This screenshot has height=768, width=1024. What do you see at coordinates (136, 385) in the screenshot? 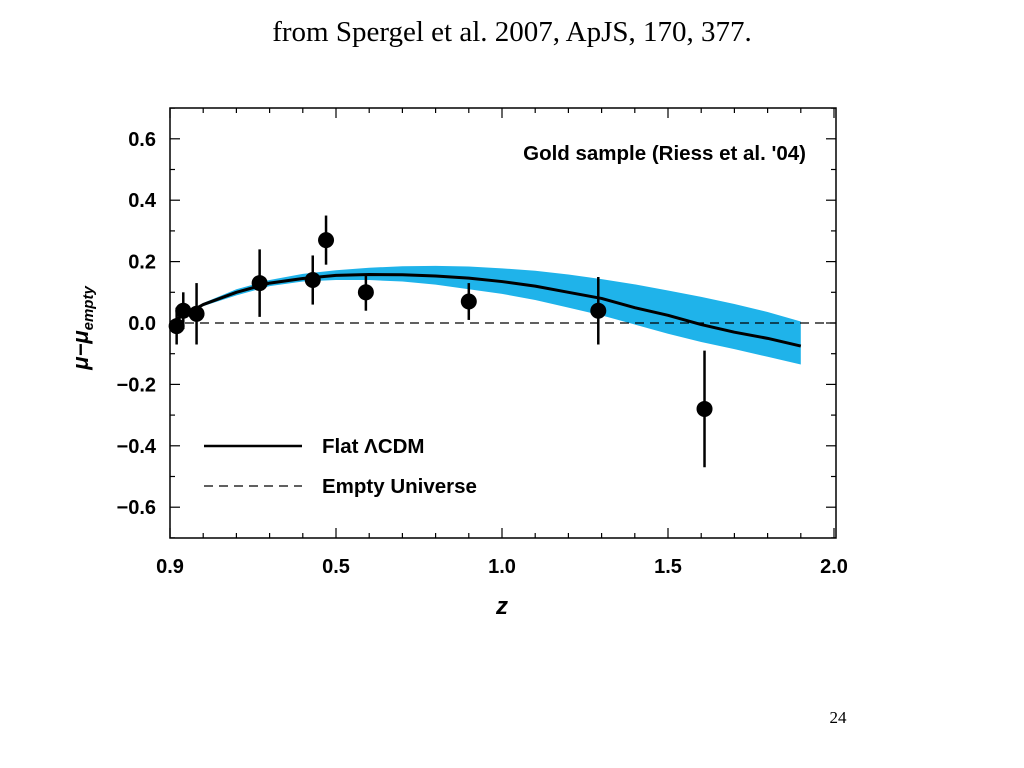
I see `y-tick-label-4: −0.2` at bounding box center [136, 385].